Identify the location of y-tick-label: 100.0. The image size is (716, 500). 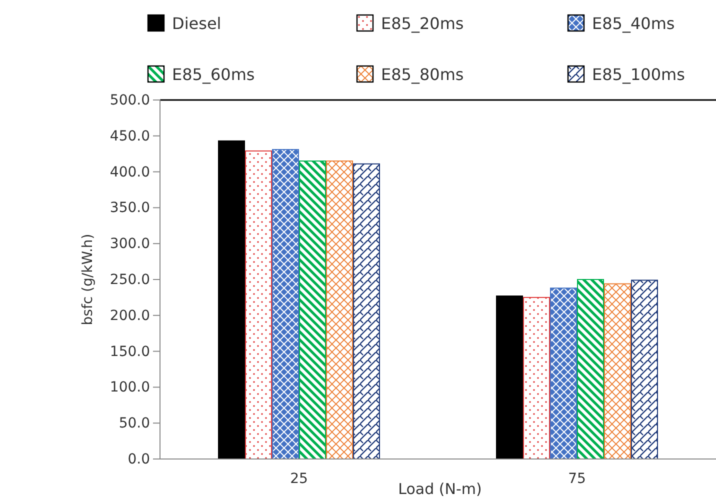
(130, 388).